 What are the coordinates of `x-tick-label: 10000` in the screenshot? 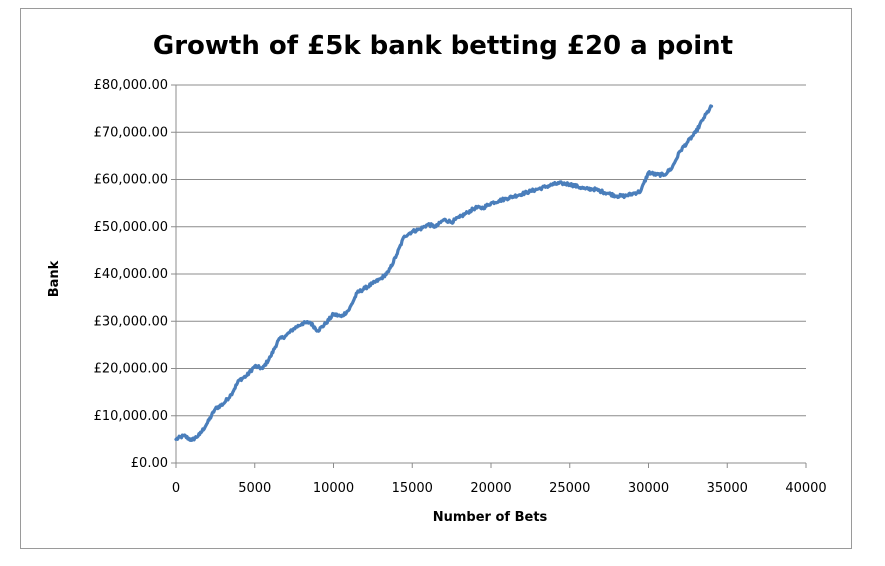 It's located at (333, 488).